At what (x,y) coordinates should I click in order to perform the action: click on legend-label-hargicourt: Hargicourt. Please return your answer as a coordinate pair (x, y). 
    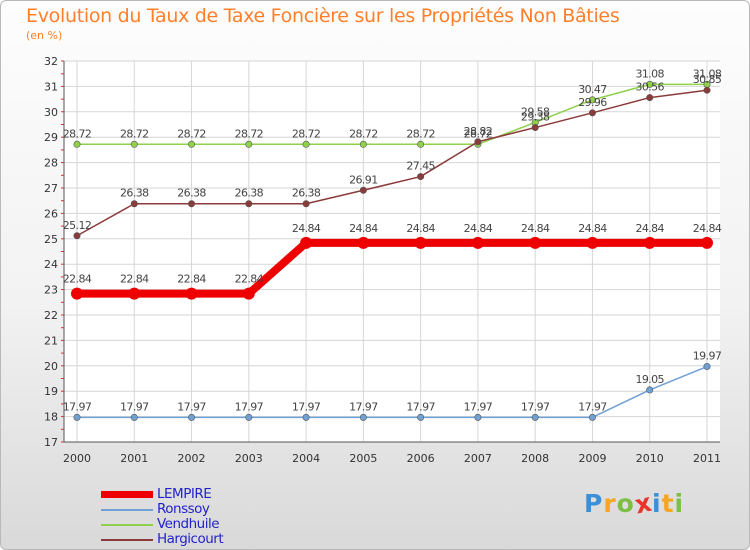
    Looking at the image, I should click on (190, 539).